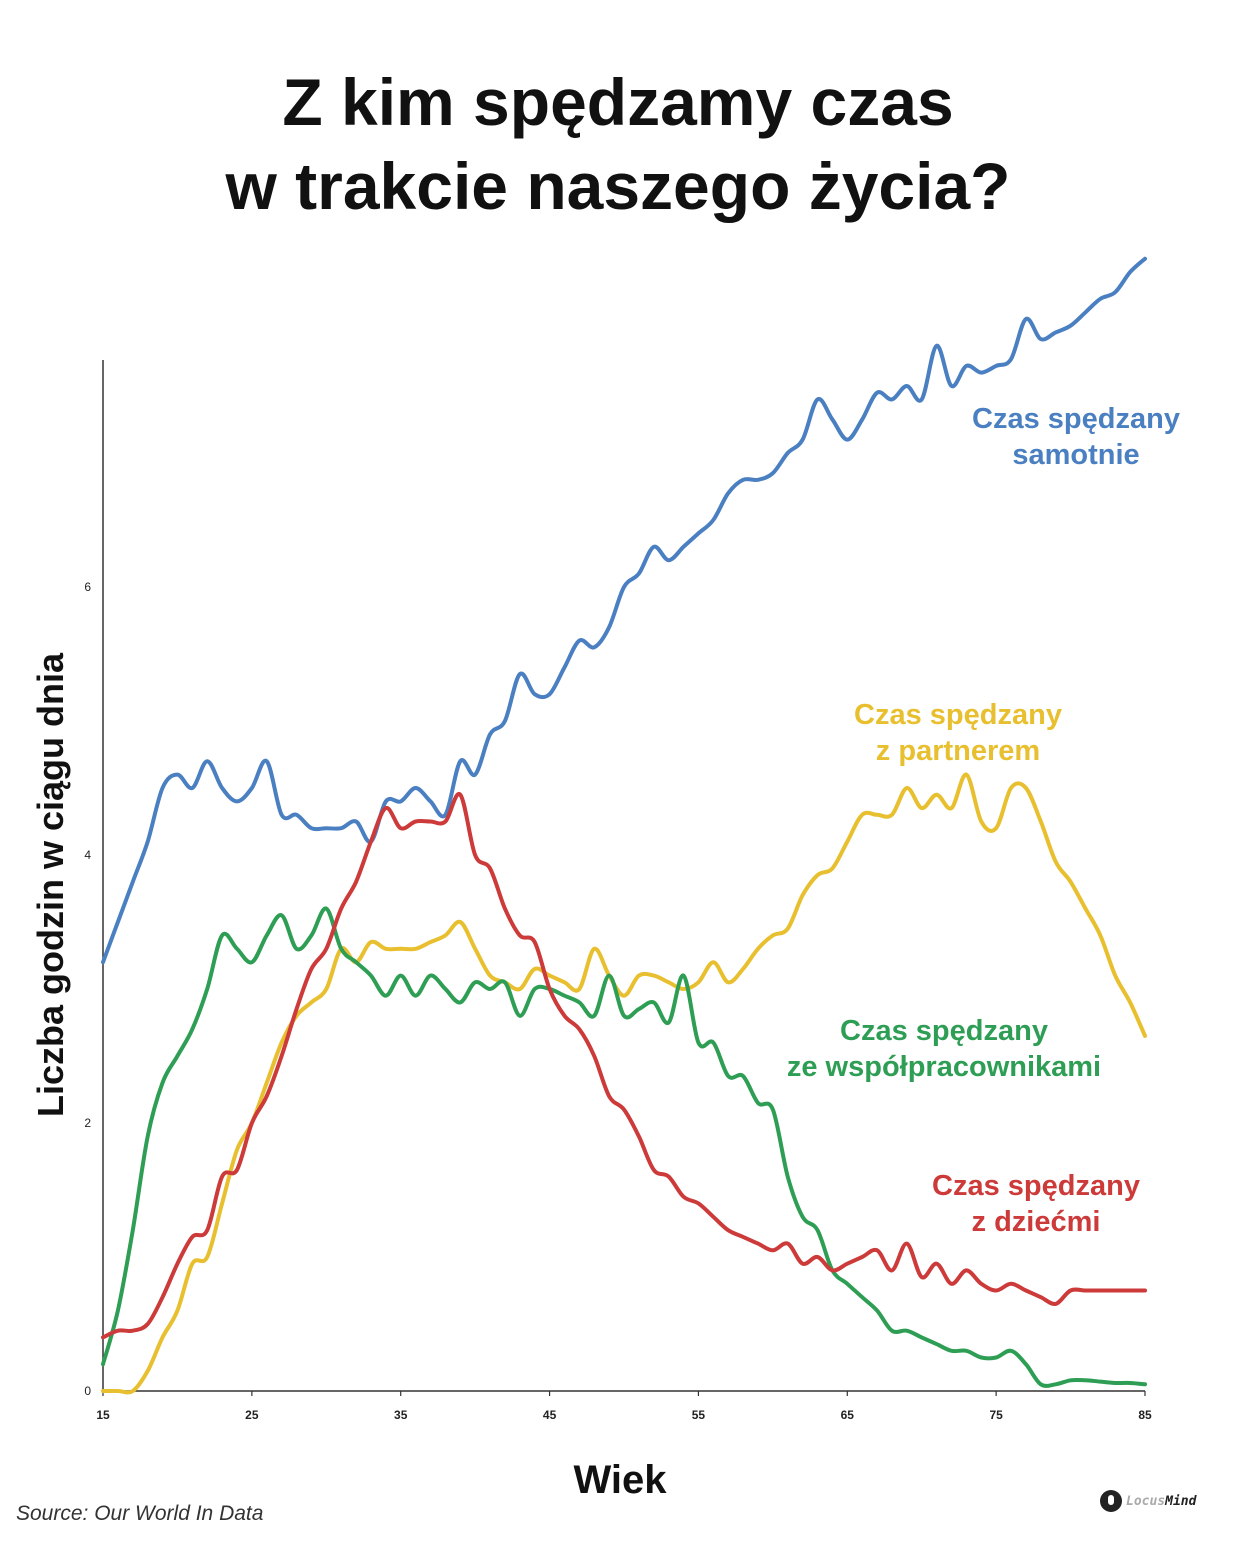  Describe the element at coordinates (620, 1480) in the screenshot. I see `x-axis-label: Wiek` at that location.